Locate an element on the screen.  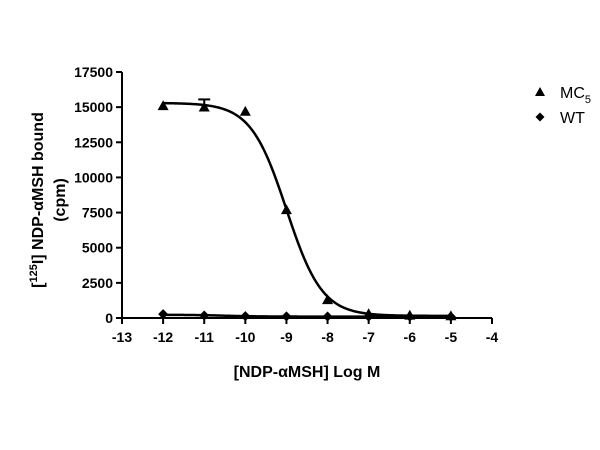
x-axis-title: [NDP-αMSH] Log M is located at coordinates (307, 372).